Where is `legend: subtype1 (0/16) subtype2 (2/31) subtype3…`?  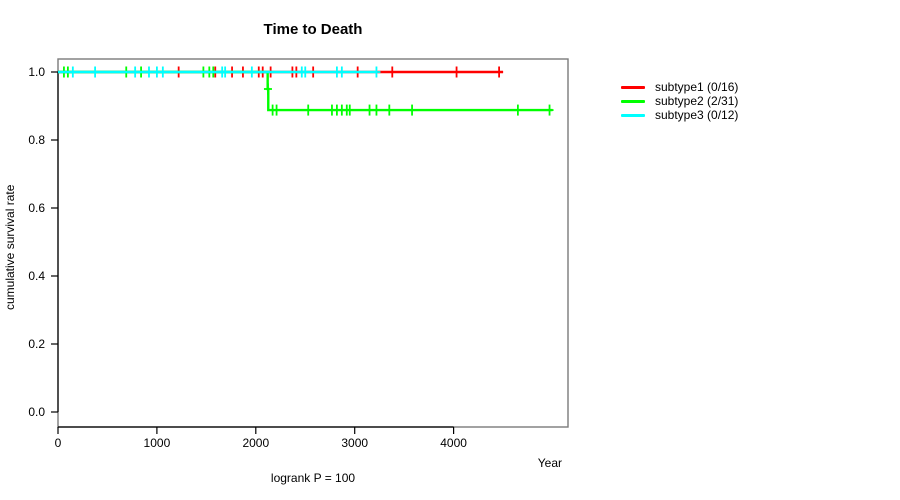
legend: subtype1 (0/16) subtype2 (2/31) subtype3… is located at coordinates (679, 101).